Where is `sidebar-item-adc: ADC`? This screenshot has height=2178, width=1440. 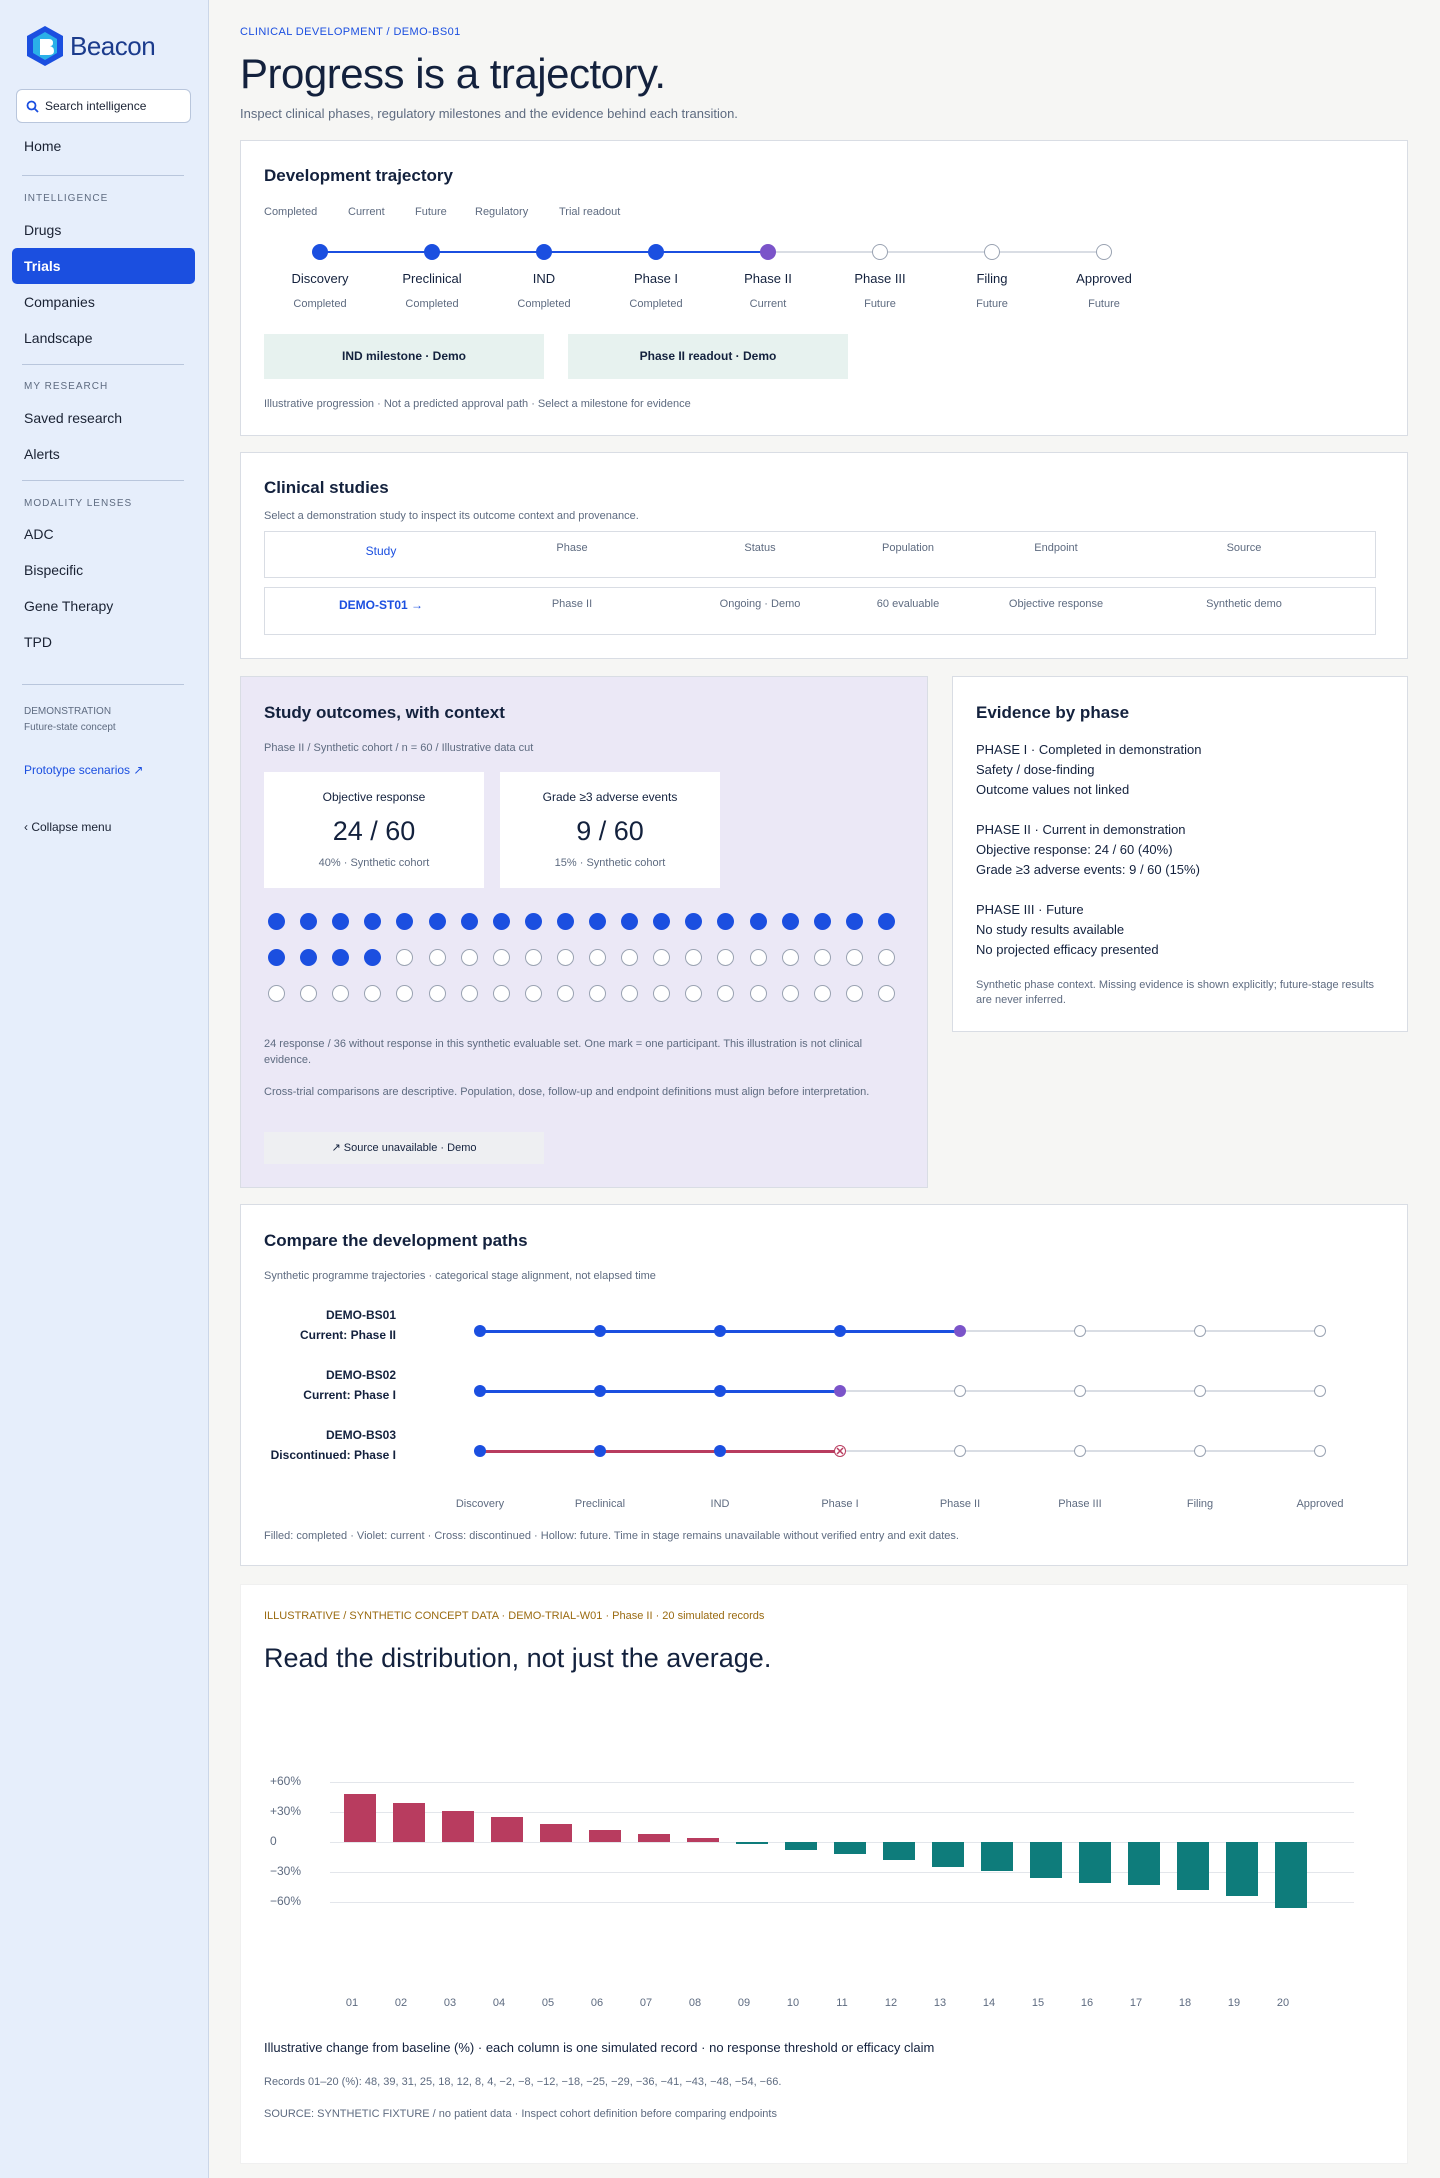 sidebar-item-adc: ADC is located at coordinates (39, 534).